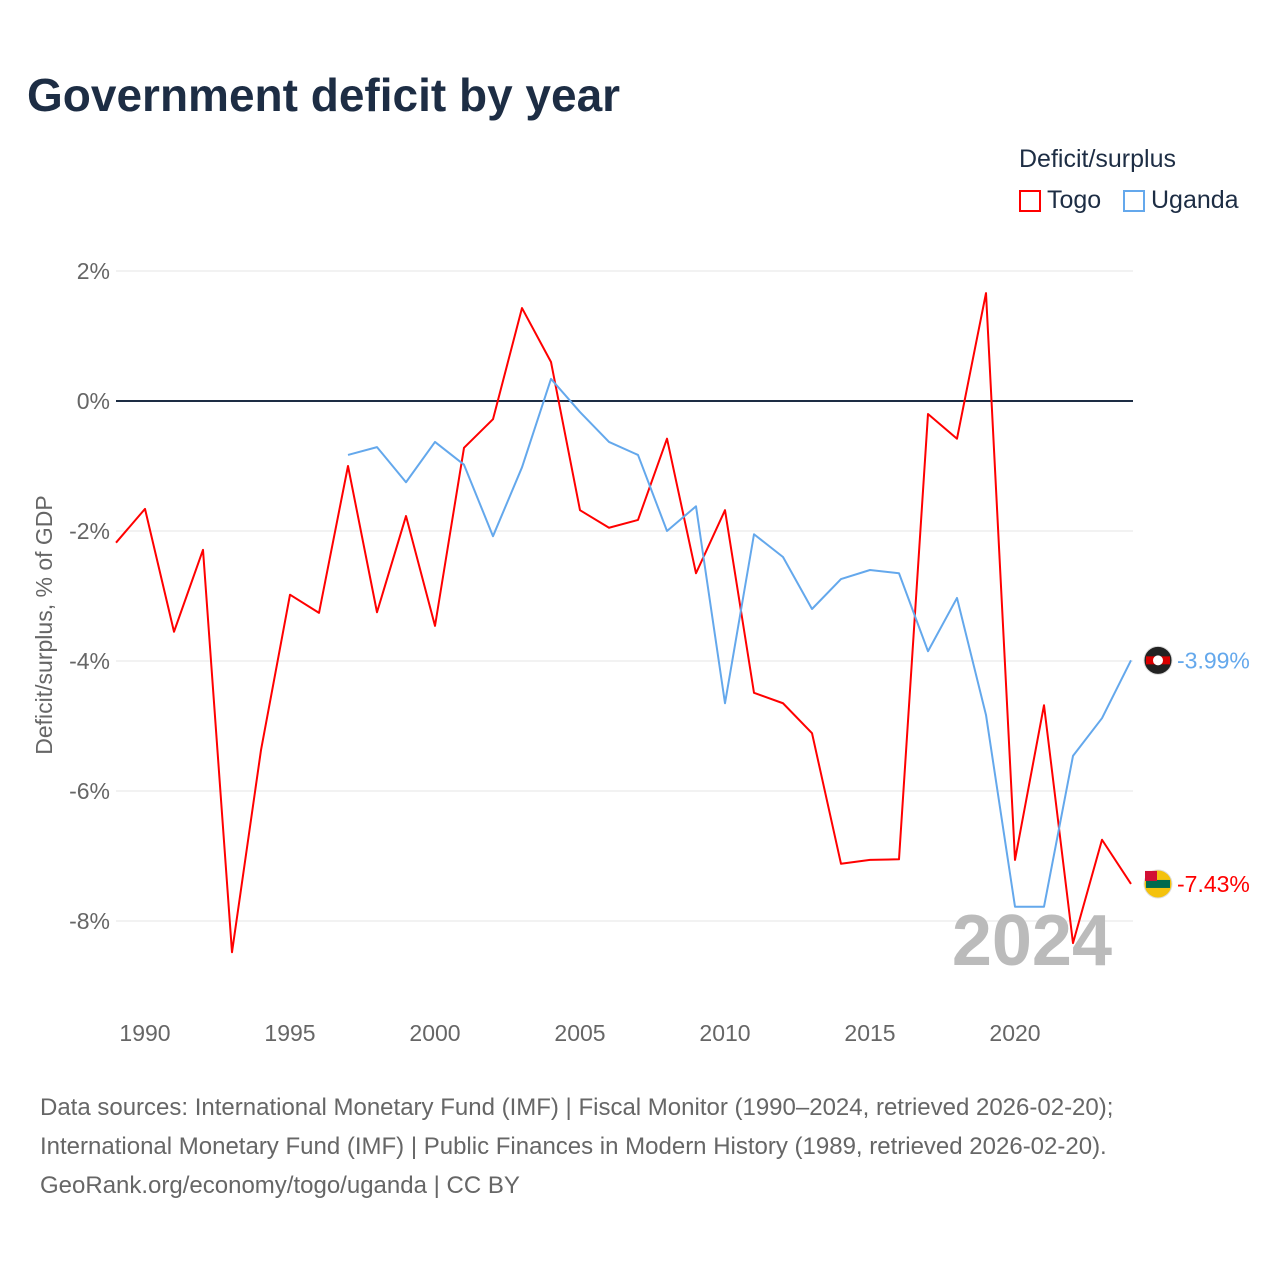  I want to click on y-tick-label: -4%, so click(89, 661).